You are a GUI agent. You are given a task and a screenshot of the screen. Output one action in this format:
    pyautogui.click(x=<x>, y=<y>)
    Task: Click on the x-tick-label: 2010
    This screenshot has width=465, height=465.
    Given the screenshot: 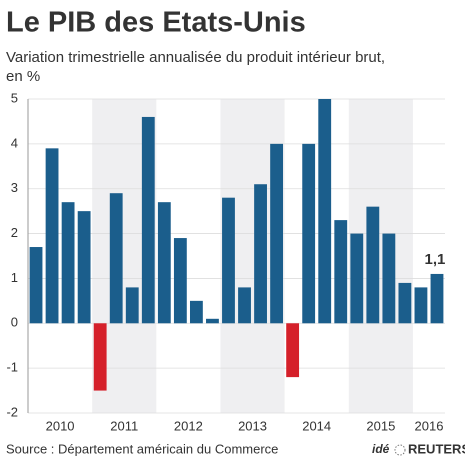 What is the action you would take?
    pyautogui.click(x=60, y=425)
    